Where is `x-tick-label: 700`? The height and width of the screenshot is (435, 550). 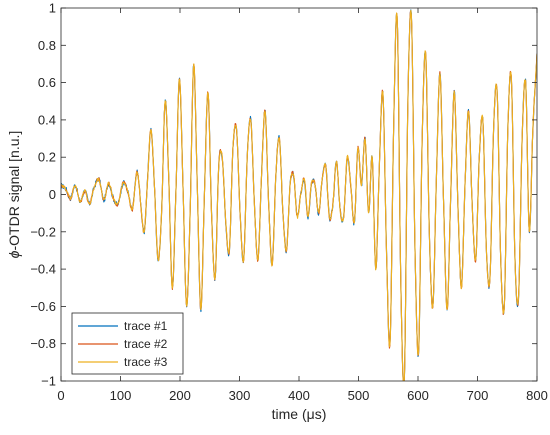 x-tick-label: 700 is located at coordinates (478, 395).